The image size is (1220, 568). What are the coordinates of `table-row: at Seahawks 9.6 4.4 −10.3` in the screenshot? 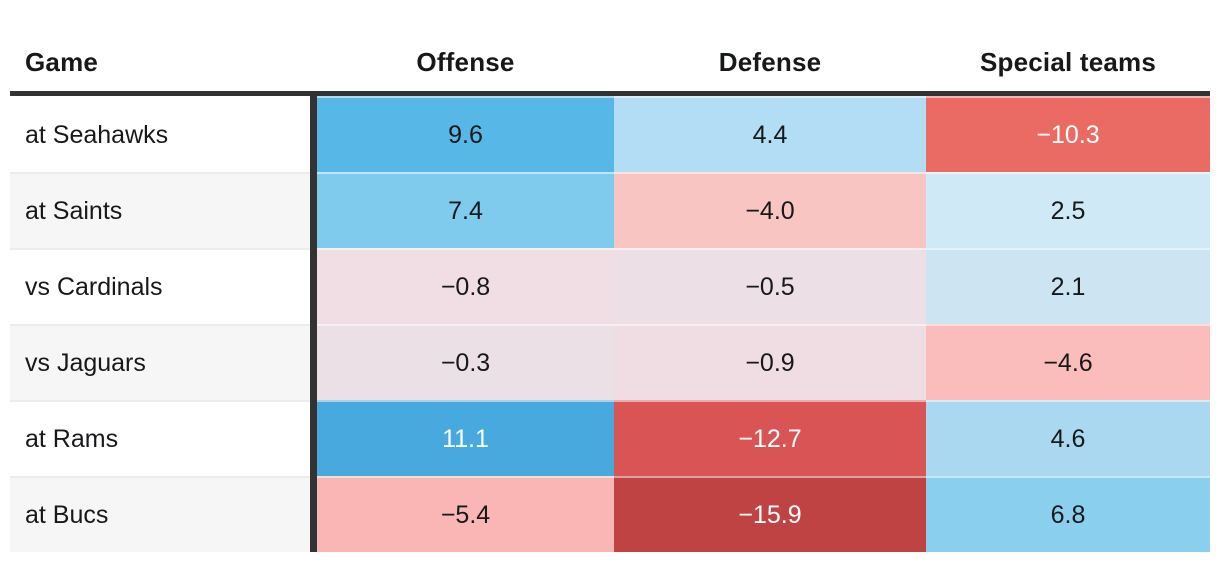 It's located at (610, 134).